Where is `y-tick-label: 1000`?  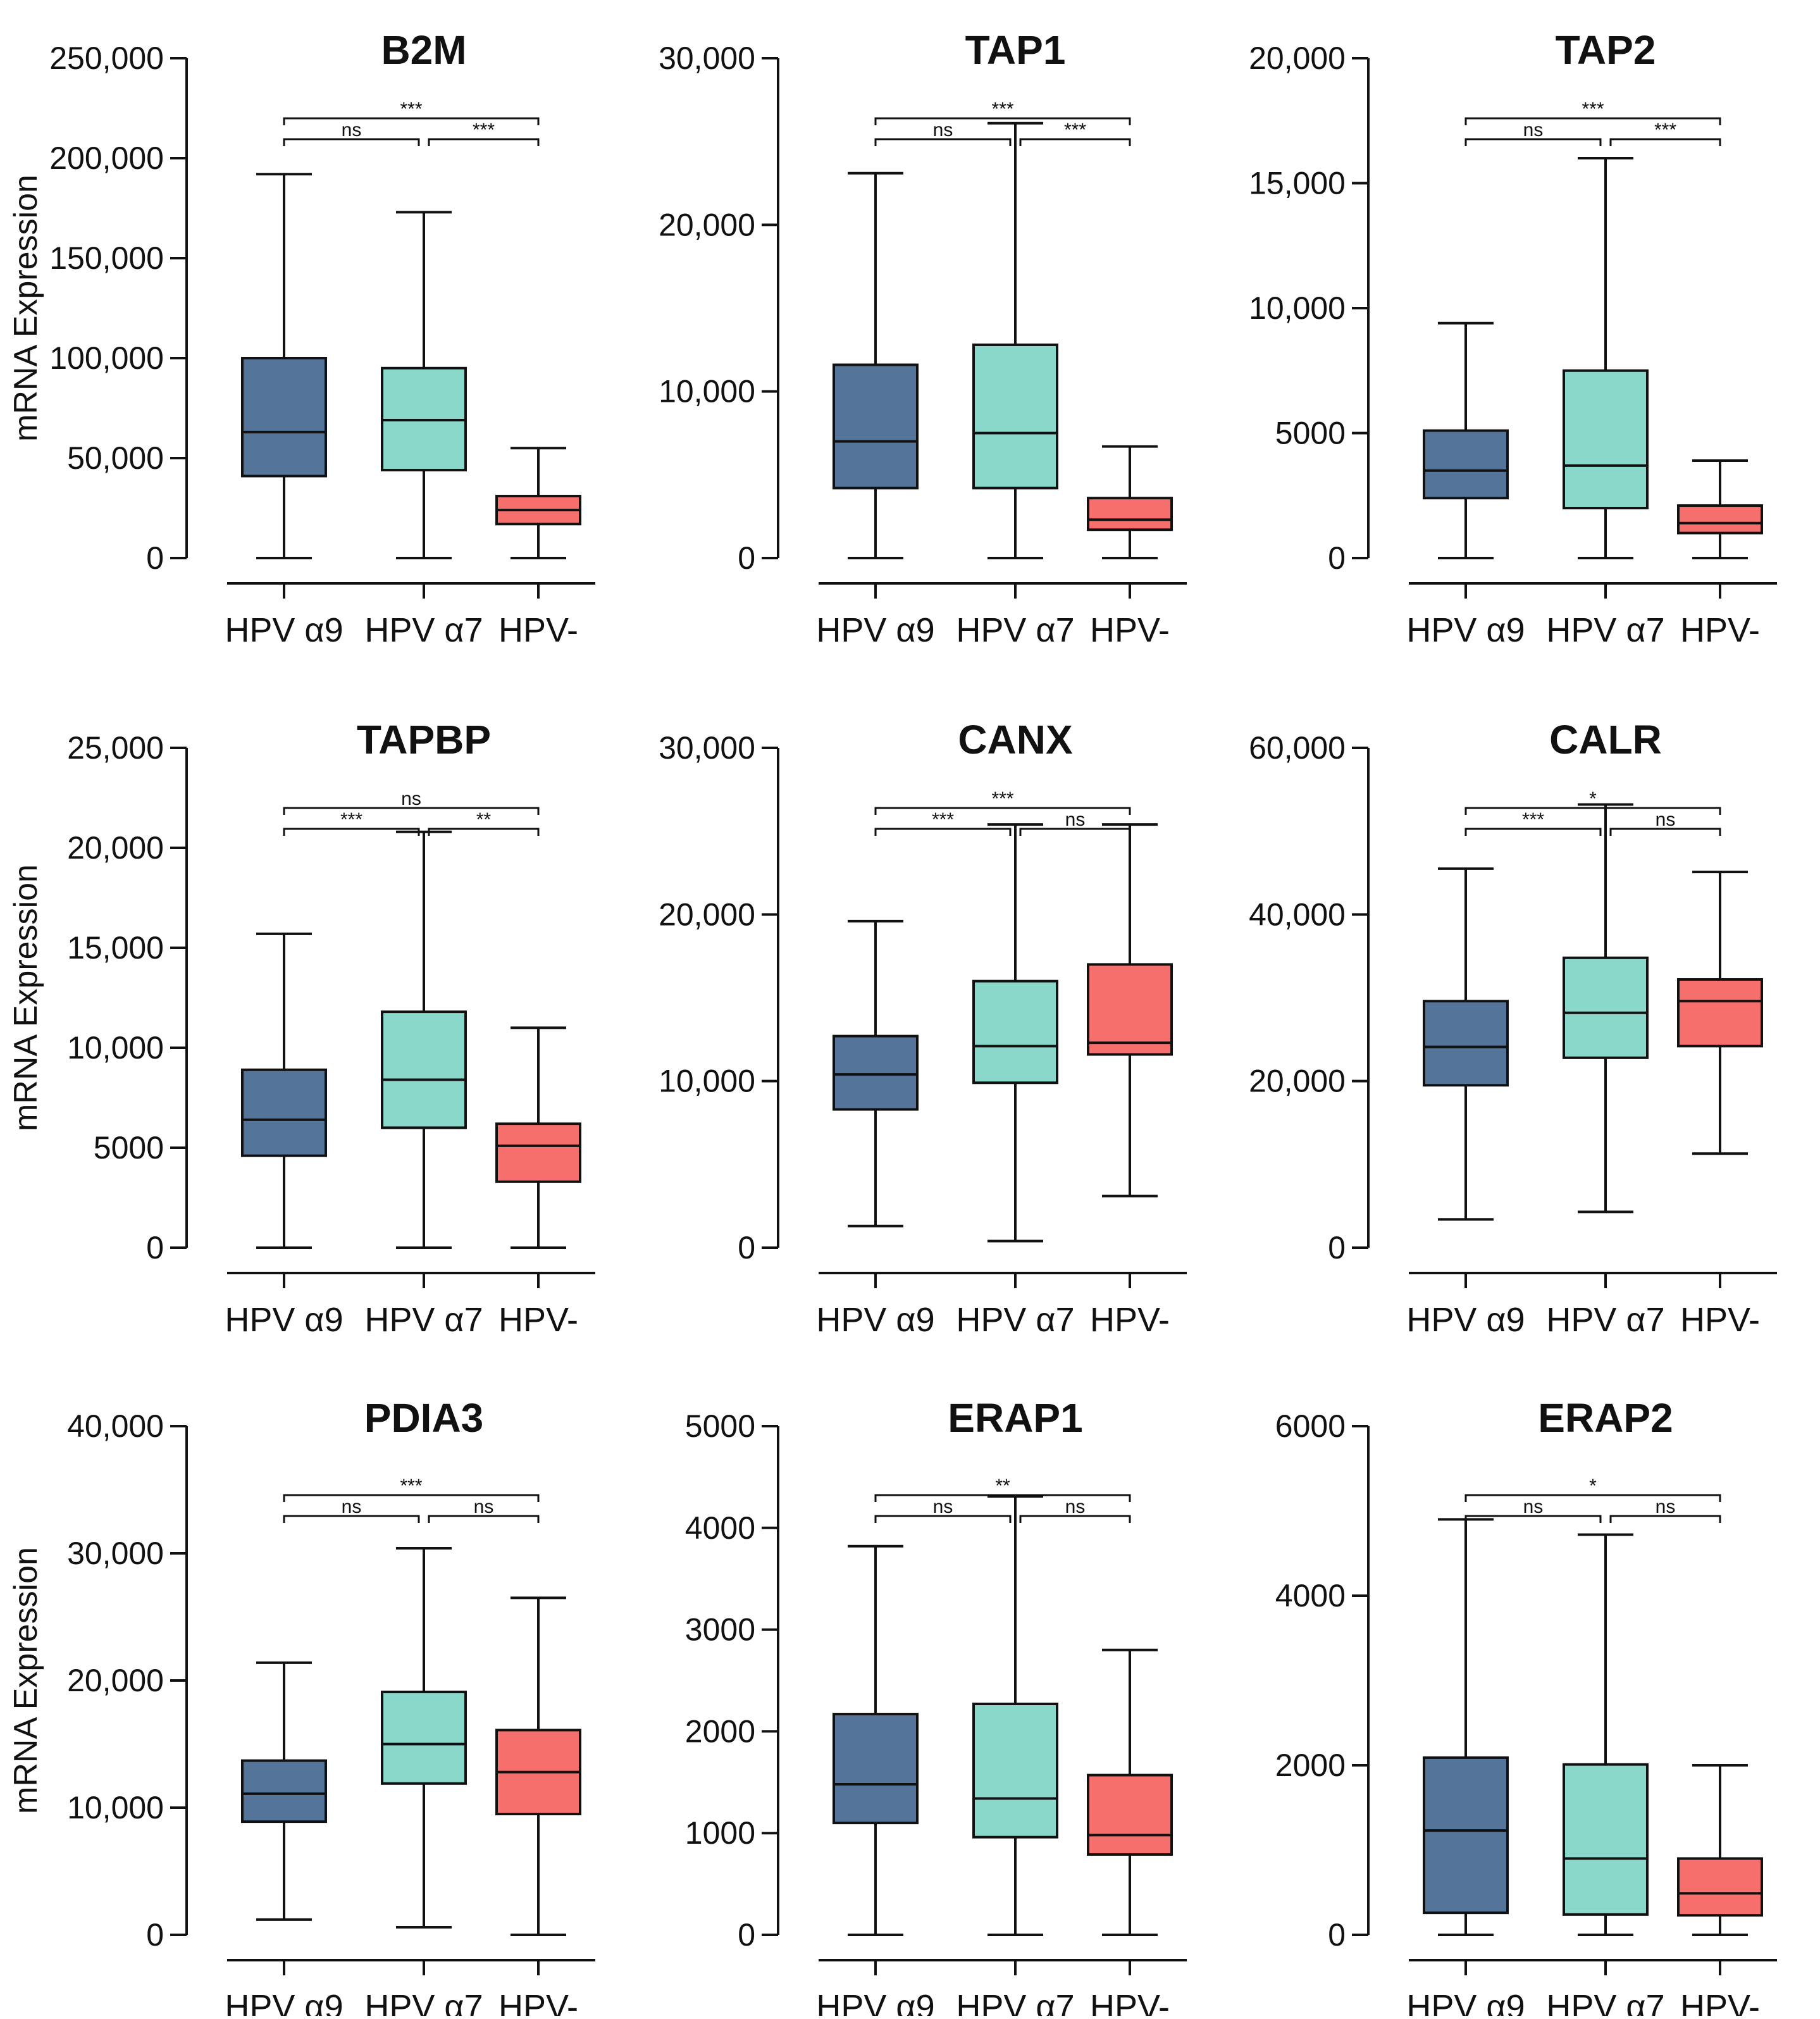
y-tick-label: 1000 is located at coordinates (720, 1833).